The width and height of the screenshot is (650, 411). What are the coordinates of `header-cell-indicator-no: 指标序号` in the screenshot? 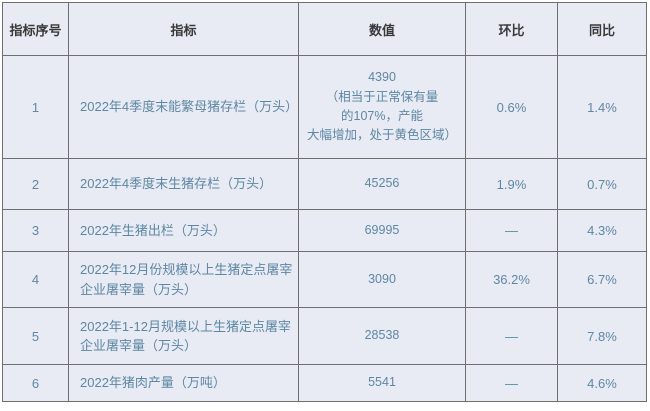 It's located at (35, 29).